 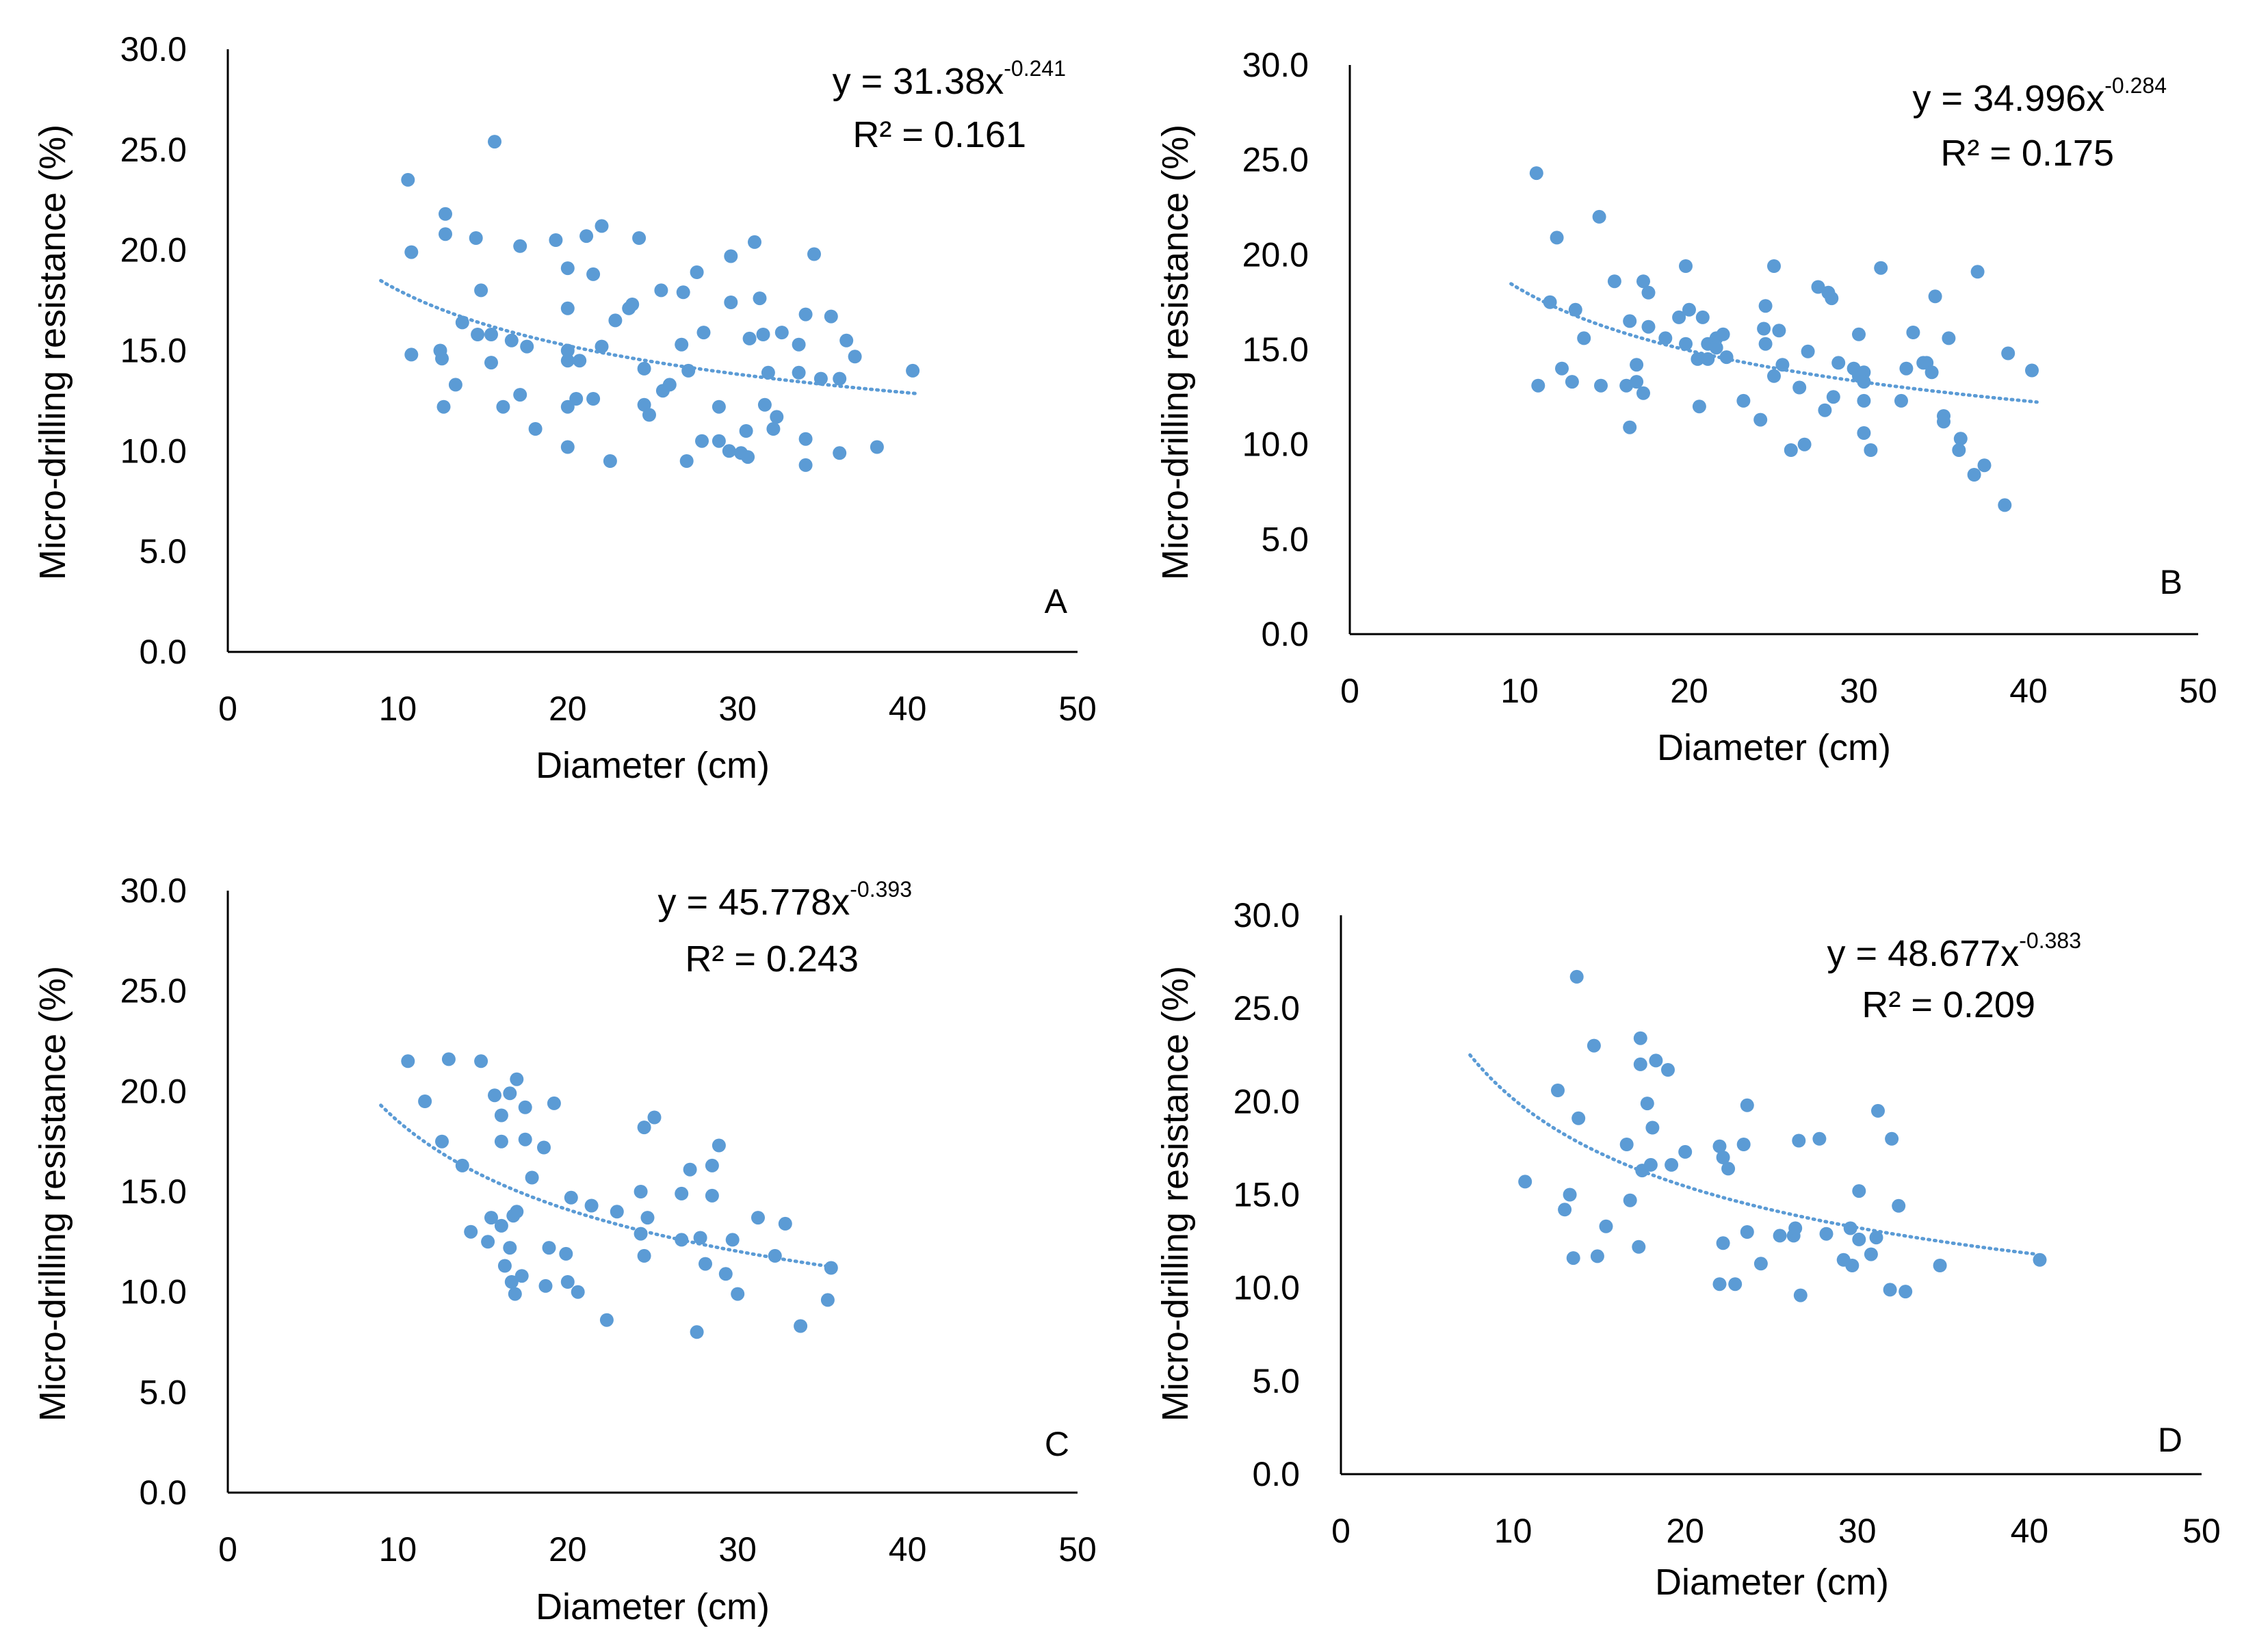 What do you see at coordinates (1685, 1531) in the screenshot?
I see `x-tick-label: 20` at bounding box center [1685, 1531].